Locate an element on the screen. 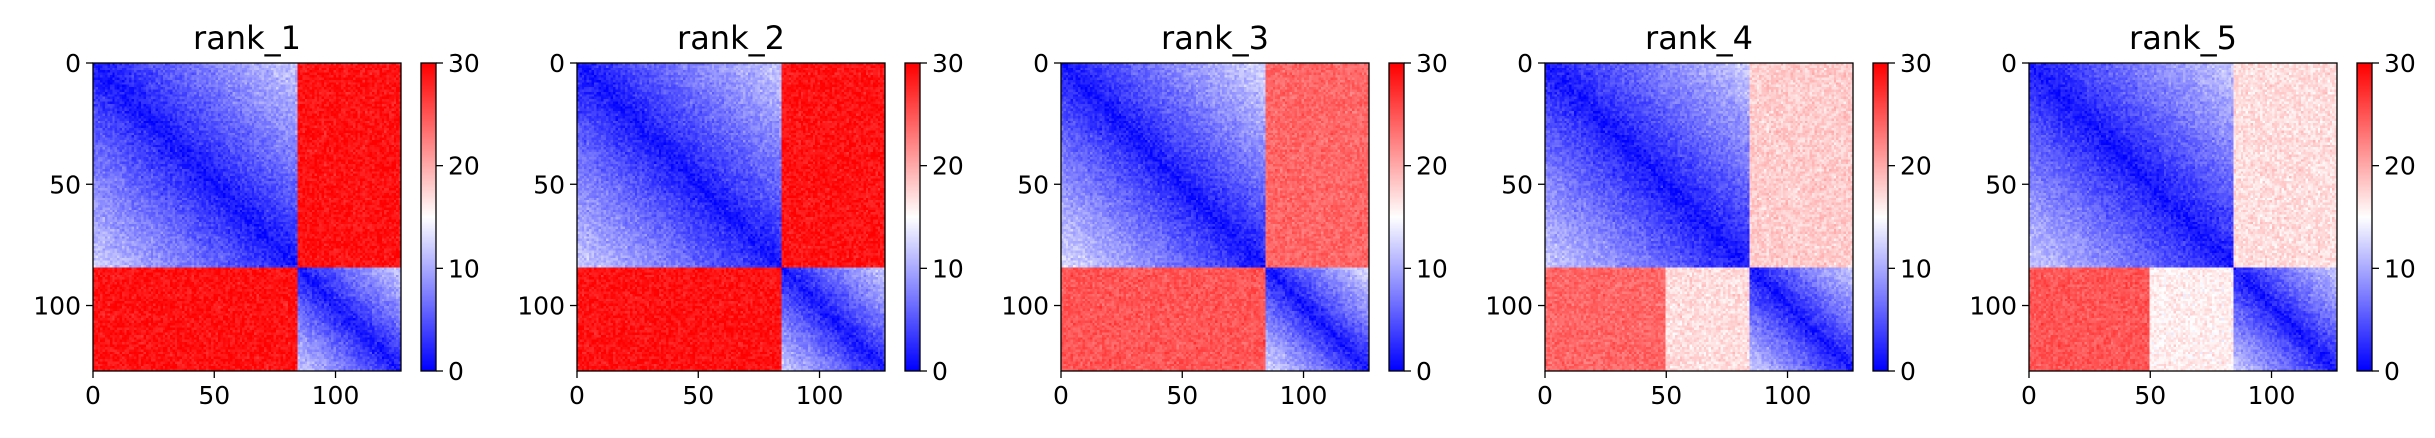  panel-title: rank_4 is located at coordinates (1699, 38).